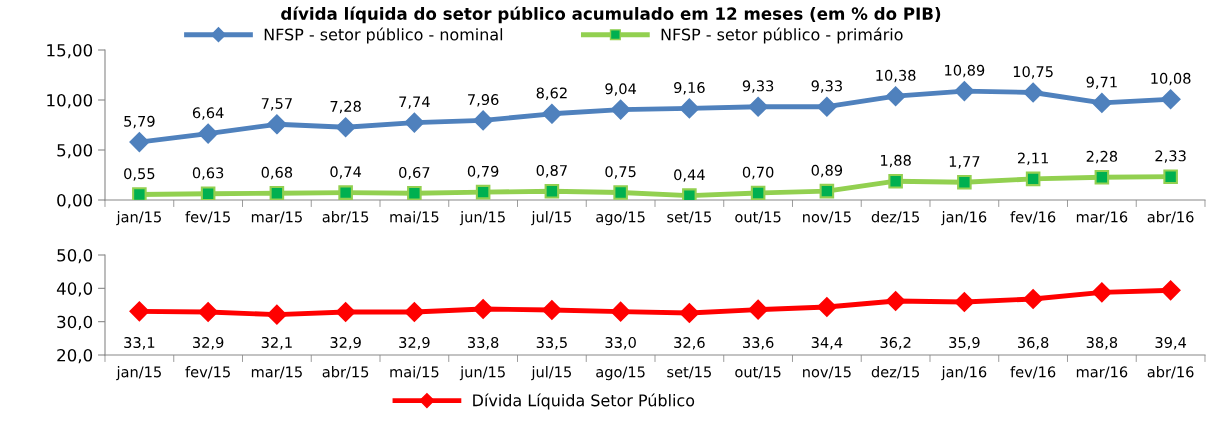  I want to click on x-tick-label: dez/15, so click(895, 217).